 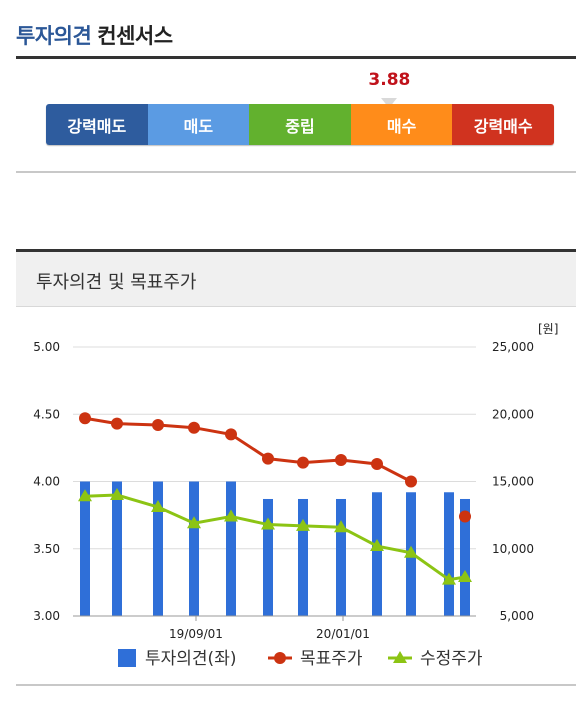 I want to click on left-tick-label: 3.50, so click(x=46, y=549).